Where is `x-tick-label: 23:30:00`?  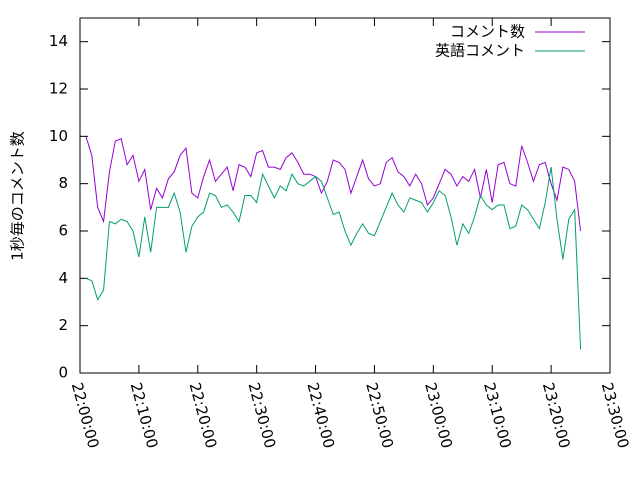
x-tick-label: 23:30:00 is located at coordinates (615, 416).